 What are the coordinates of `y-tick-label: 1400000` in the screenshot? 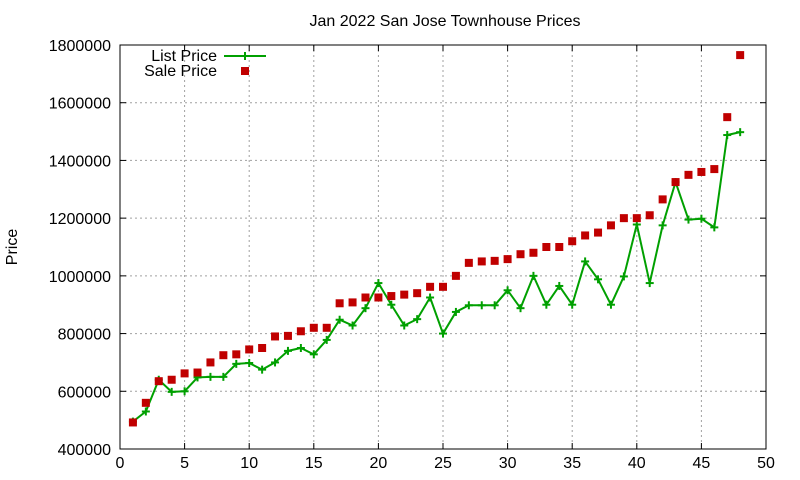 It's located at (80, 161).